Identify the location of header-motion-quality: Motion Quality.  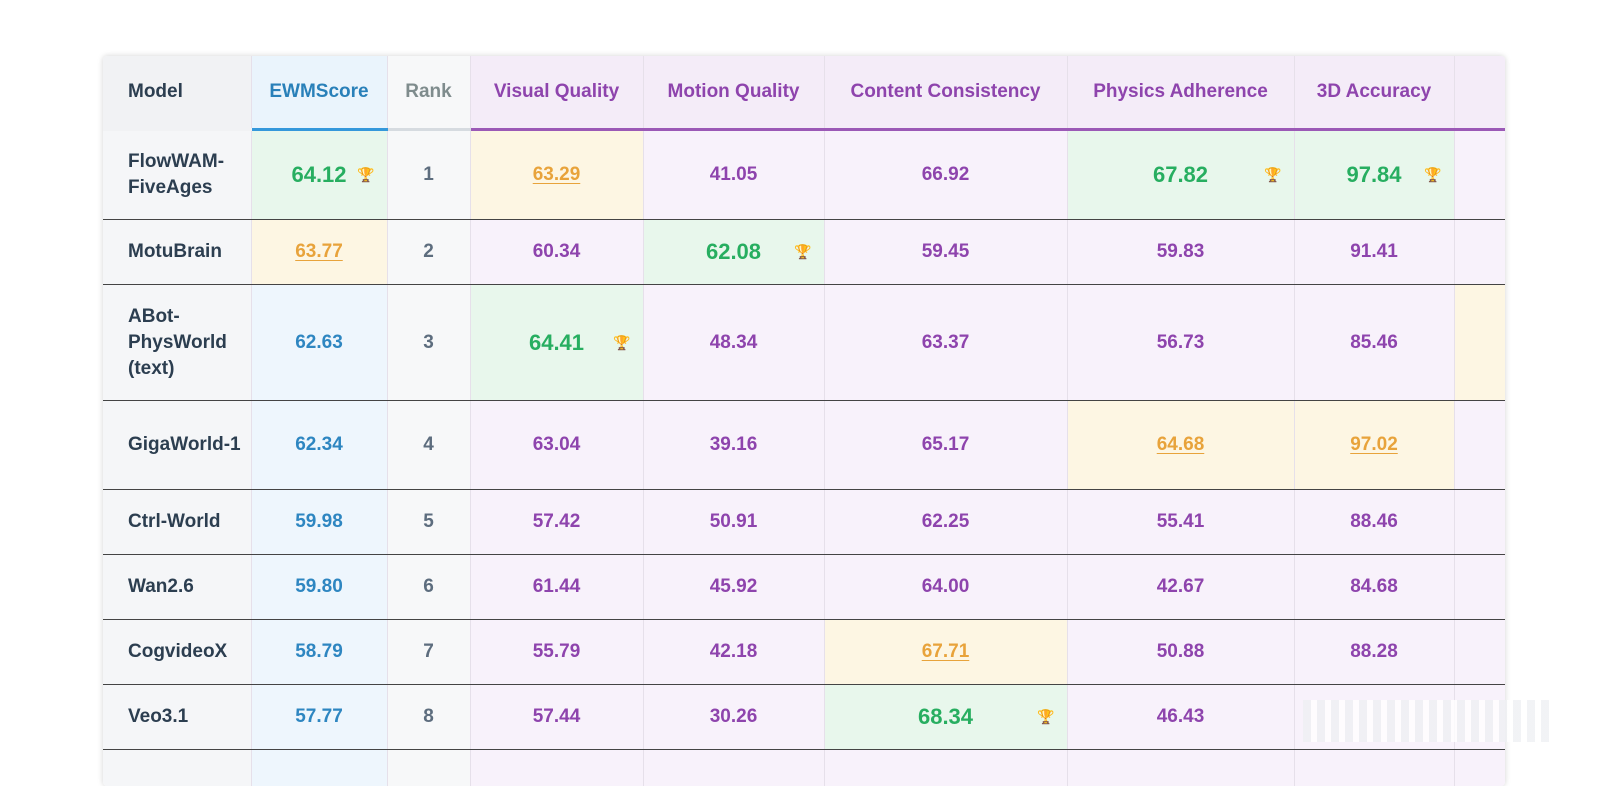
(733, 93).